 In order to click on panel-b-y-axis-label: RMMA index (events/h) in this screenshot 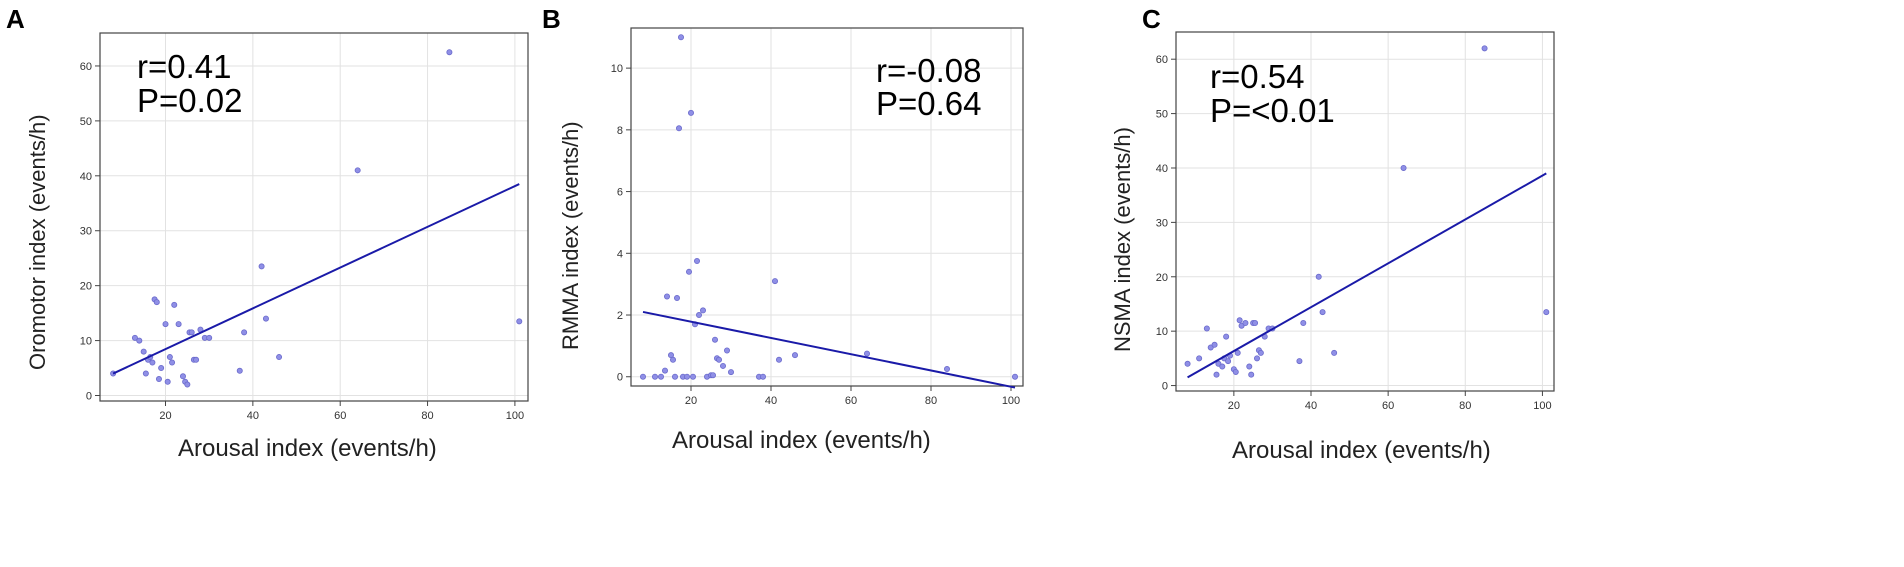, I will do `click(570, 235)`.